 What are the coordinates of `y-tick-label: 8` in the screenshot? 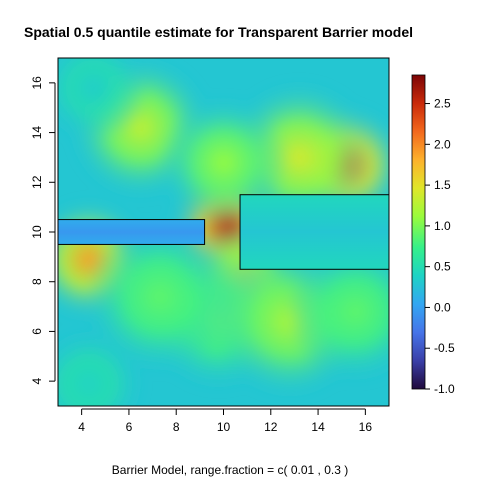 It's located at (37, 281).